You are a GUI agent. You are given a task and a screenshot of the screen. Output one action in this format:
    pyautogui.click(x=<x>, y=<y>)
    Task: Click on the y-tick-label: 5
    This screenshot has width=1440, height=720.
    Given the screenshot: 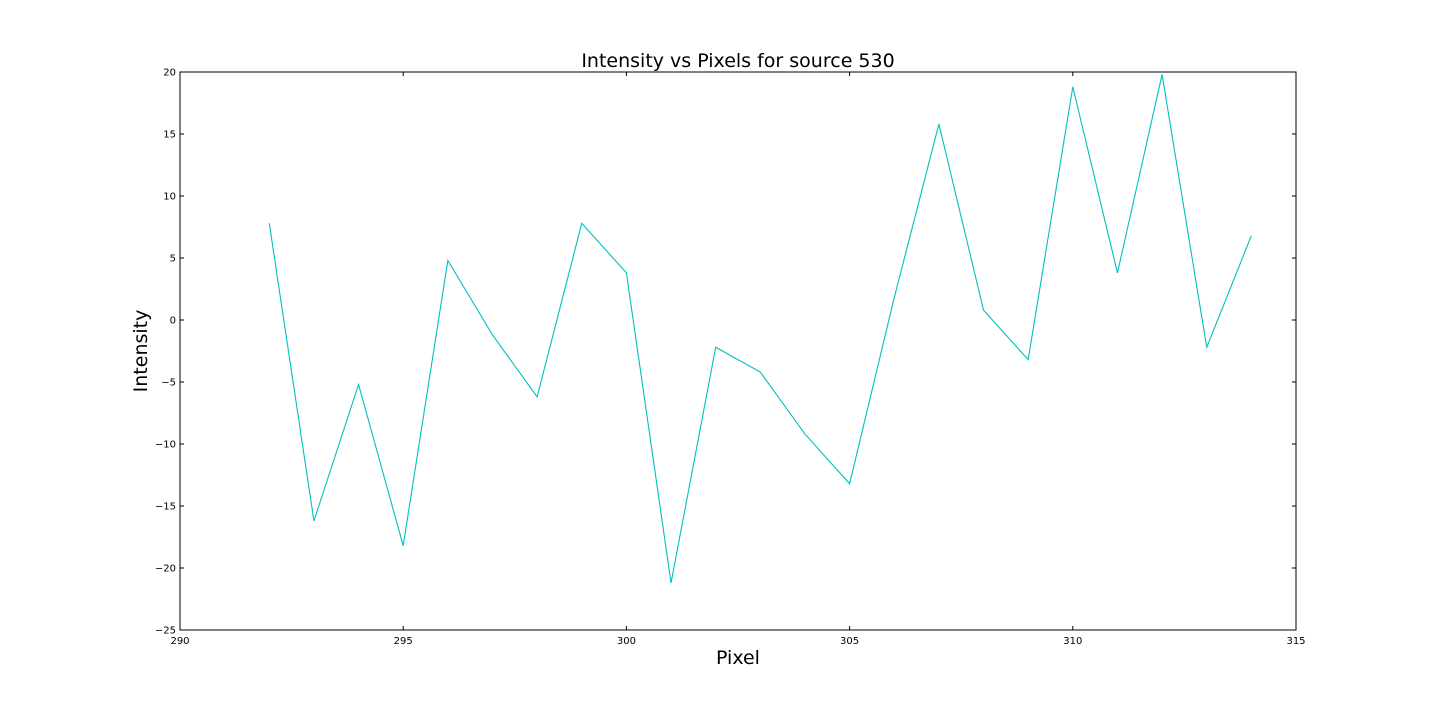 What is the action you would take?
    pyautogui.click(x=173, y=259)
    